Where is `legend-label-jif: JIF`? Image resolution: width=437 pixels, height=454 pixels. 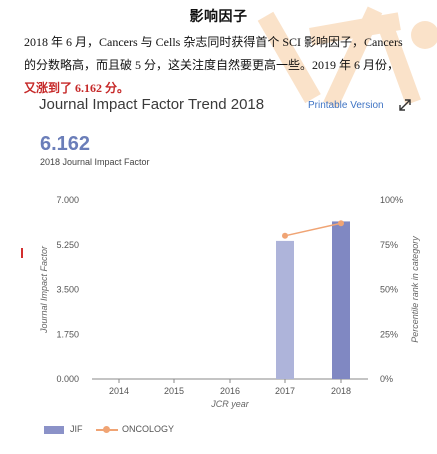
legend-label-jif: JIF is located at coordinates (76, 429).